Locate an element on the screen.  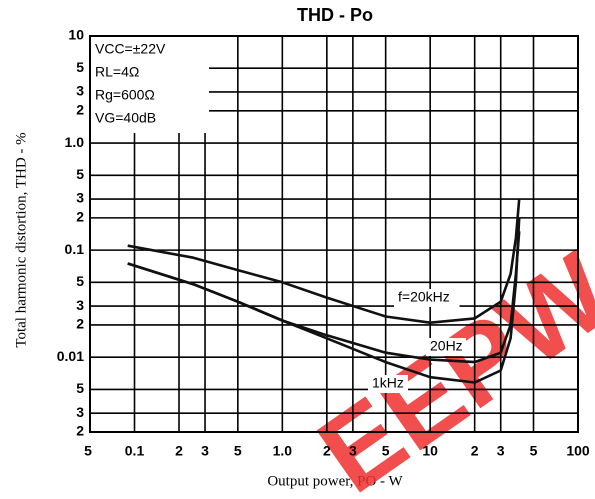
x-tick-label: 10 is located at coordinates (430, 451).